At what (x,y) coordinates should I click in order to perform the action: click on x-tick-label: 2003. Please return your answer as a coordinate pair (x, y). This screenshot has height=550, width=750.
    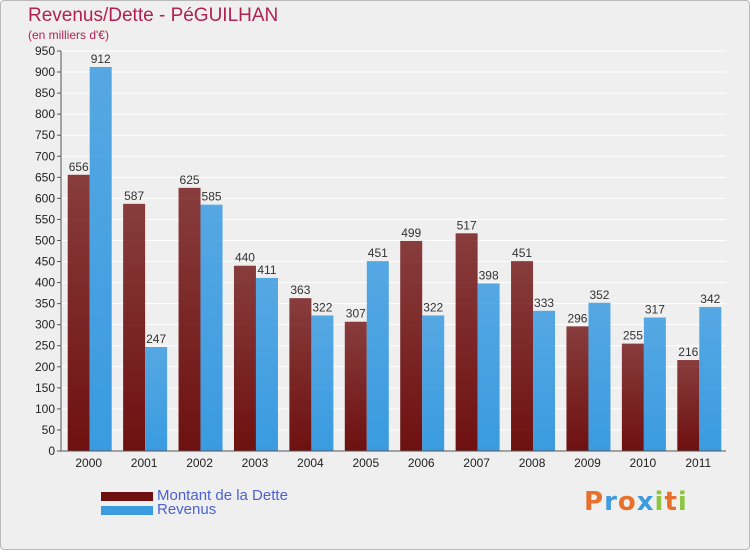
    Looking at the image, I should click on (255, 463).